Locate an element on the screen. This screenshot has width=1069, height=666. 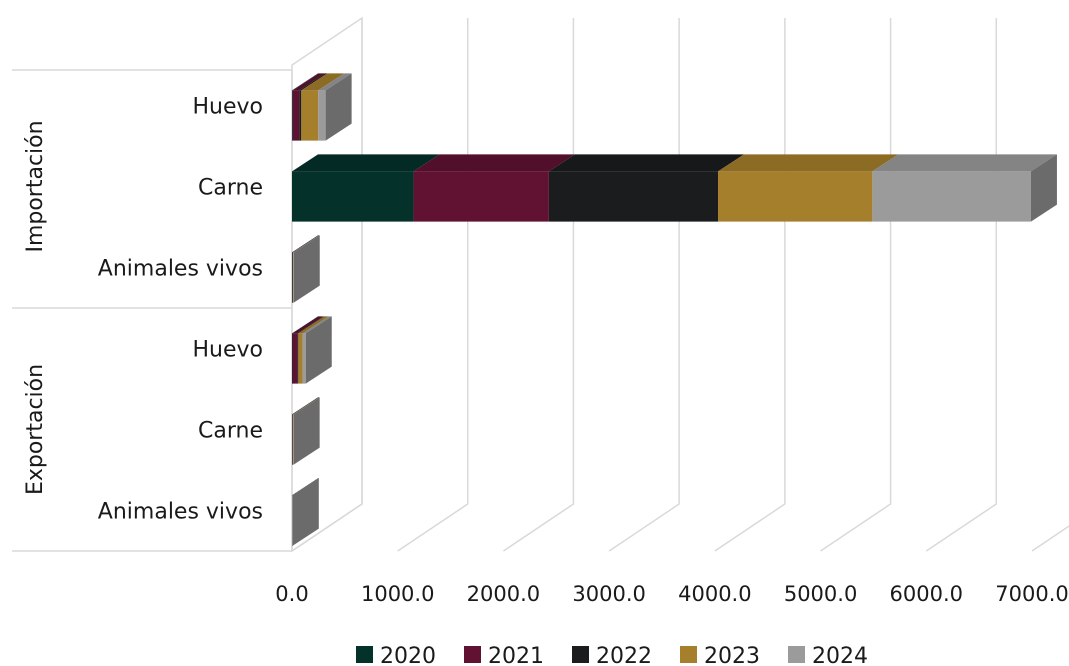
tick-label: 5000.0 is located at coordinates (820, 594).